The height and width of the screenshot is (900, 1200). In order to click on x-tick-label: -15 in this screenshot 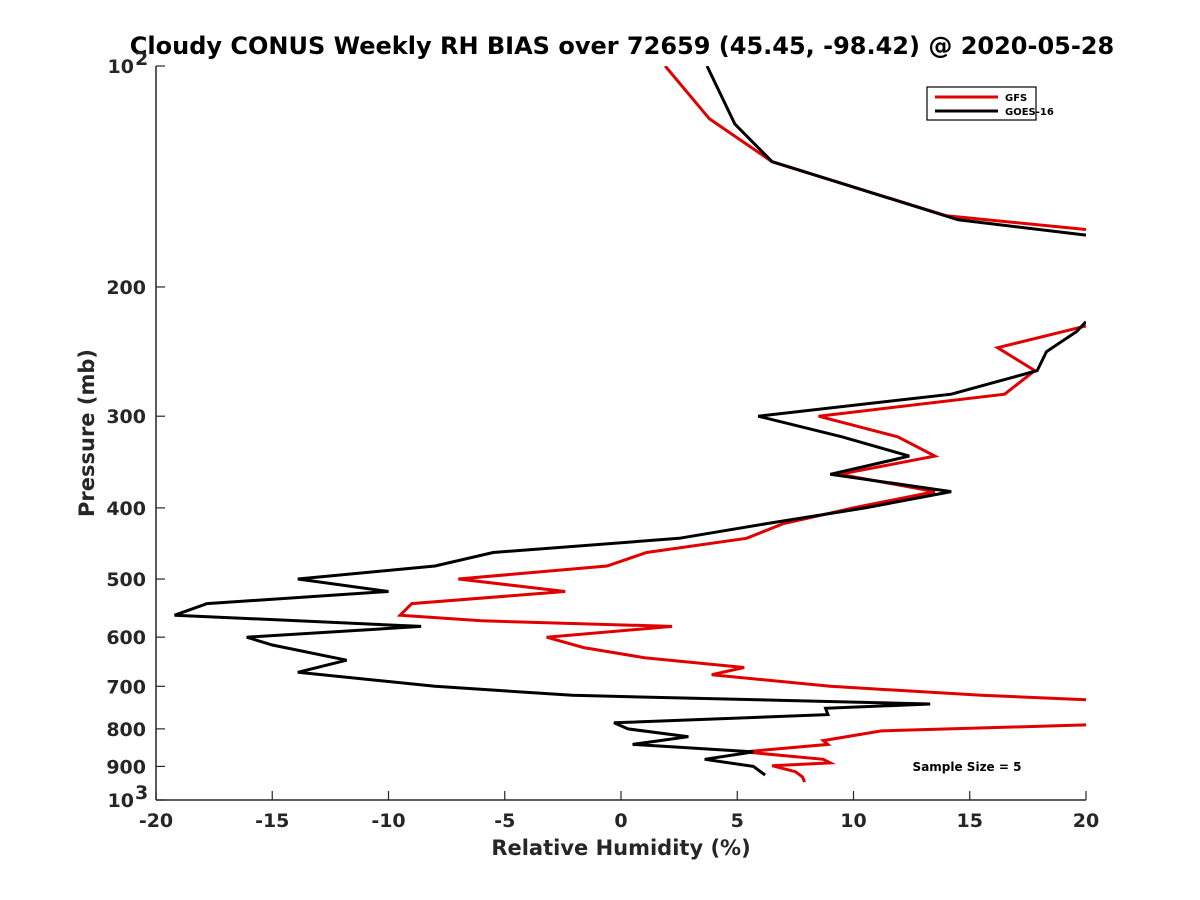, I will do `click(272, 821)`.